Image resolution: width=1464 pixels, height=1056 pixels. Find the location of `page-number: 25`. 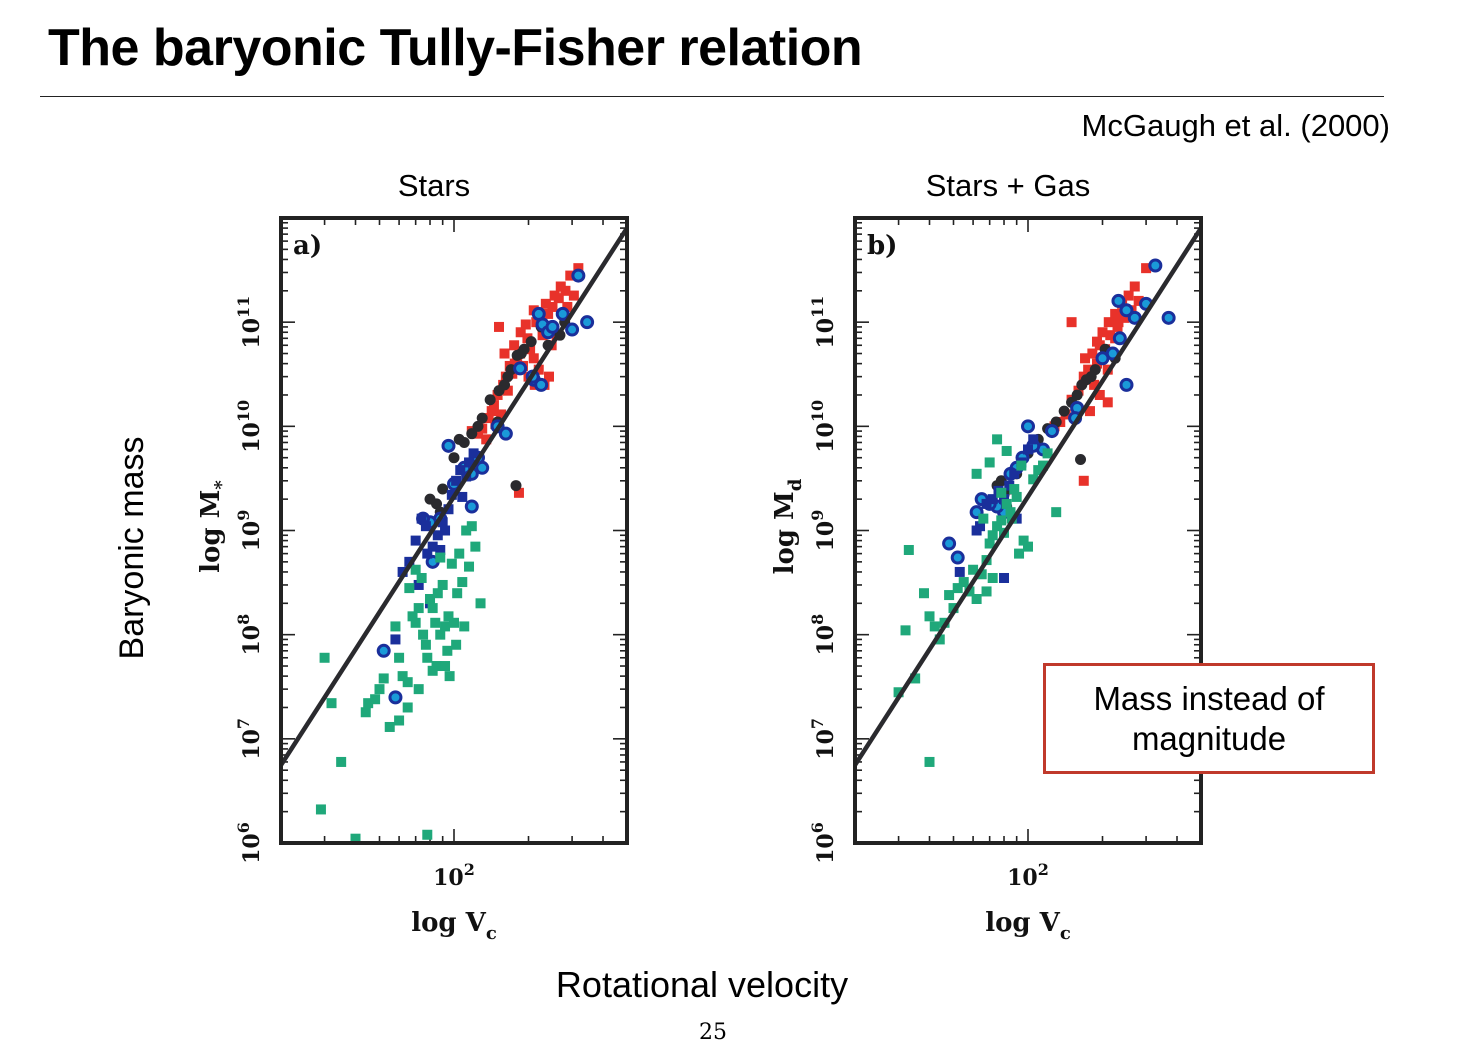

page-number: 25 is located at coordinates (713, 1032).